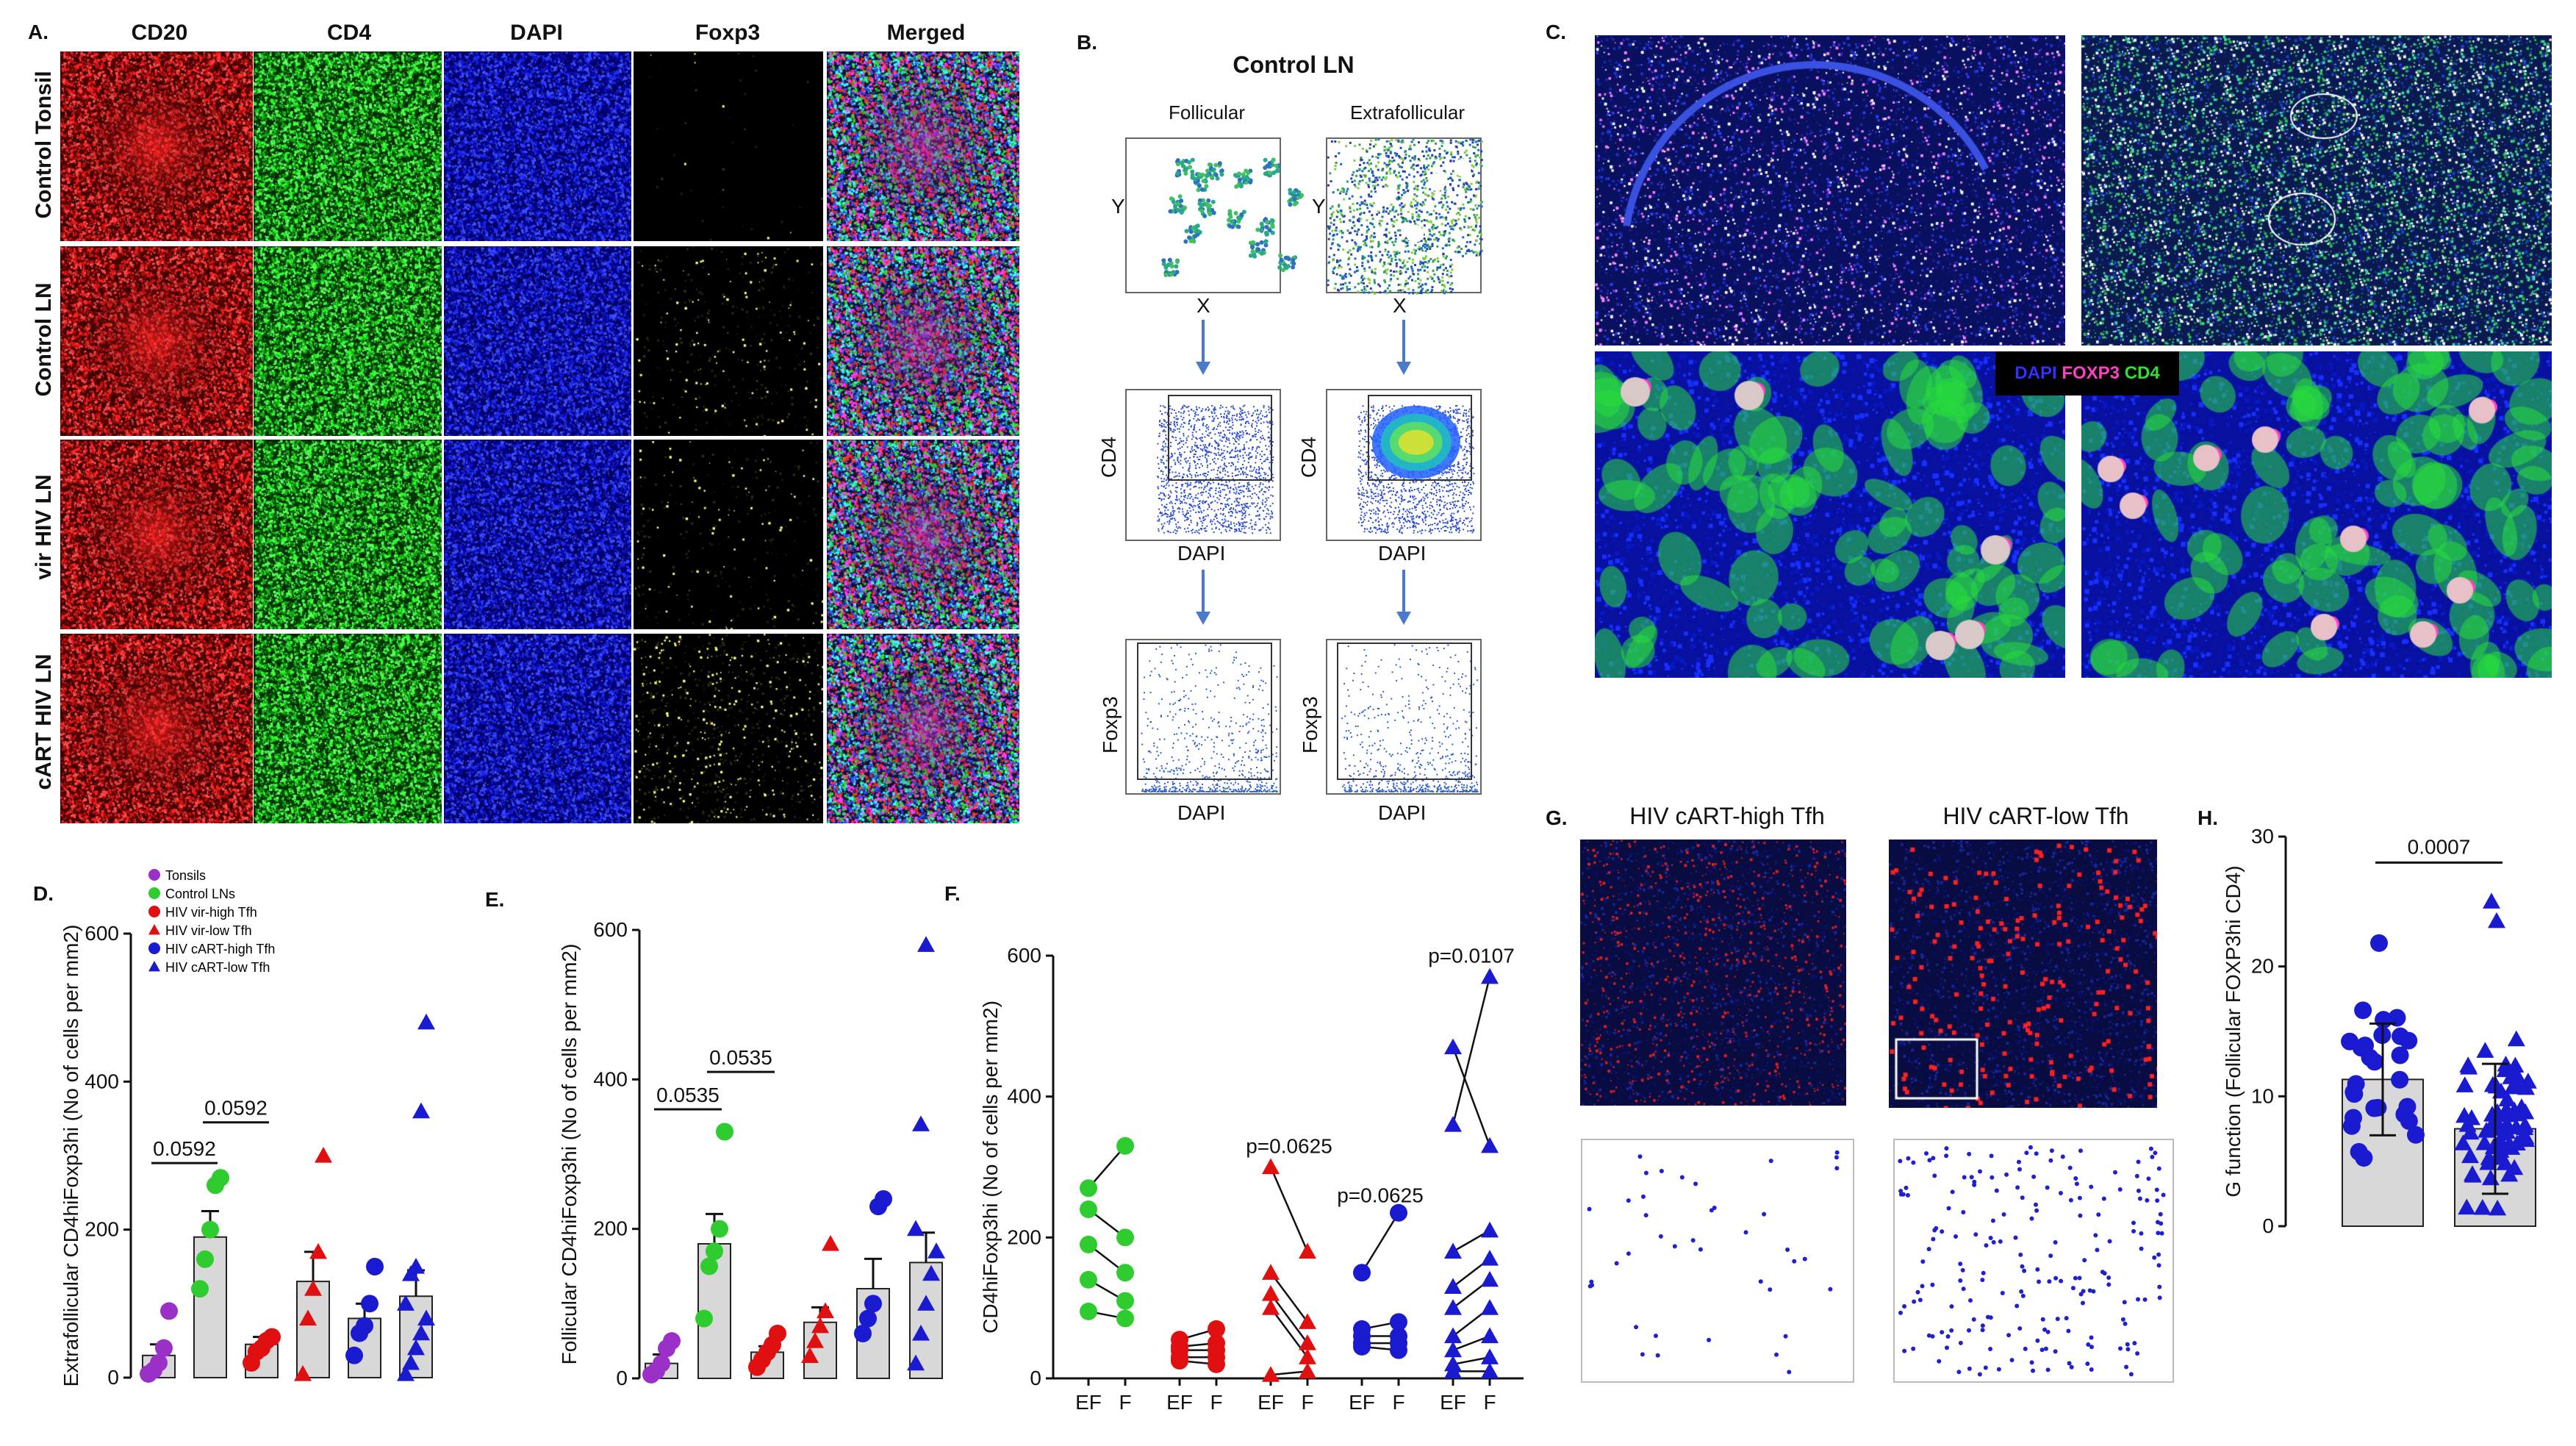 The height and width of the screenshot is (1446, 2576). What do you see at coordinates (1398, 1402) in the screenshot?
I see `x-tick-label: F` at bounding box center [1398, 1402].